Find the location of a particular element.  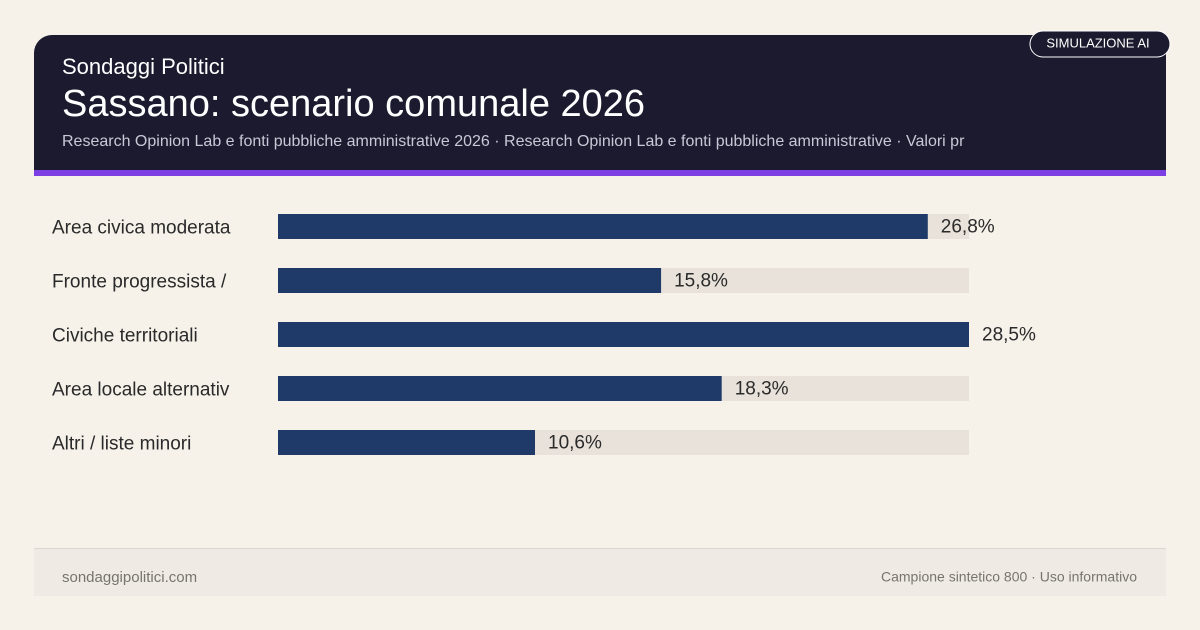

badge-text: SIMULAZIONE AI is located at coordinates (1097, 42).